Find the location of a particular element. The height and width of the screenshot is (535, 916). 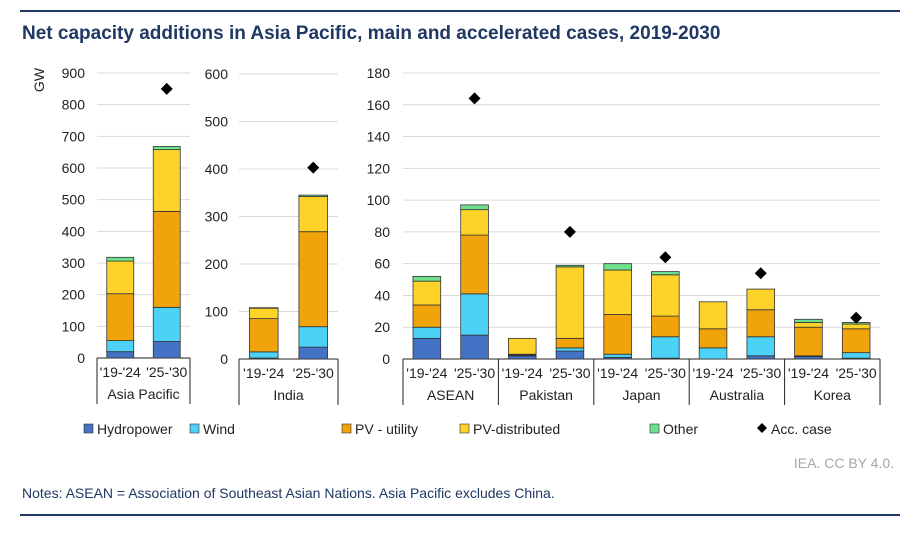

legend-label: Hydropower is located at coordinates (135, 429).